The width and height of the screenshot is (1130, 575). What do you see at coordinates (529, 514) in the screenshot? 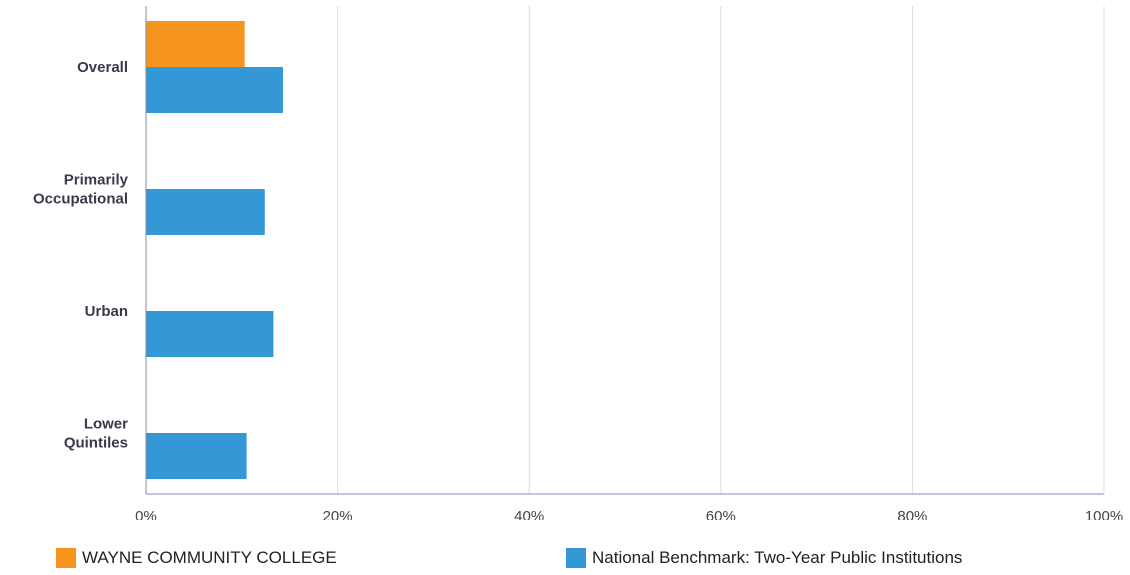
I see `x-tick-label: 40%` at bounding box center [529, 514].